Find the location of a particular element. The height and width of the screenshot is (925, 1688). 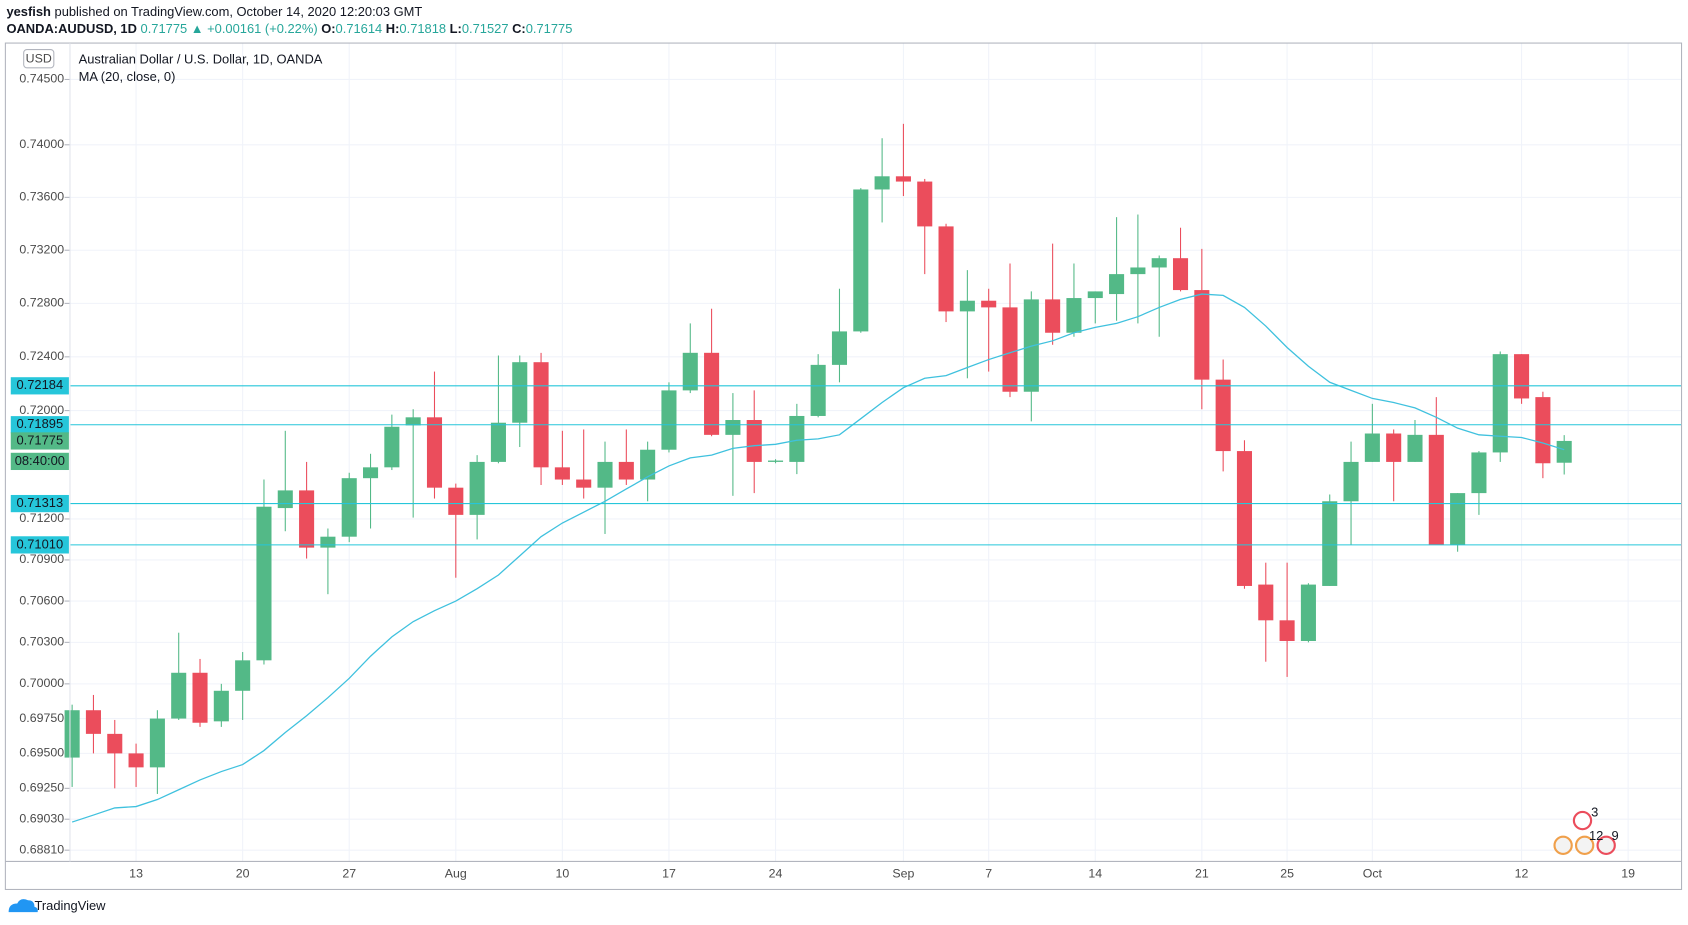

y-tick-label: 0.72400 is located at coordinates (41, 356).